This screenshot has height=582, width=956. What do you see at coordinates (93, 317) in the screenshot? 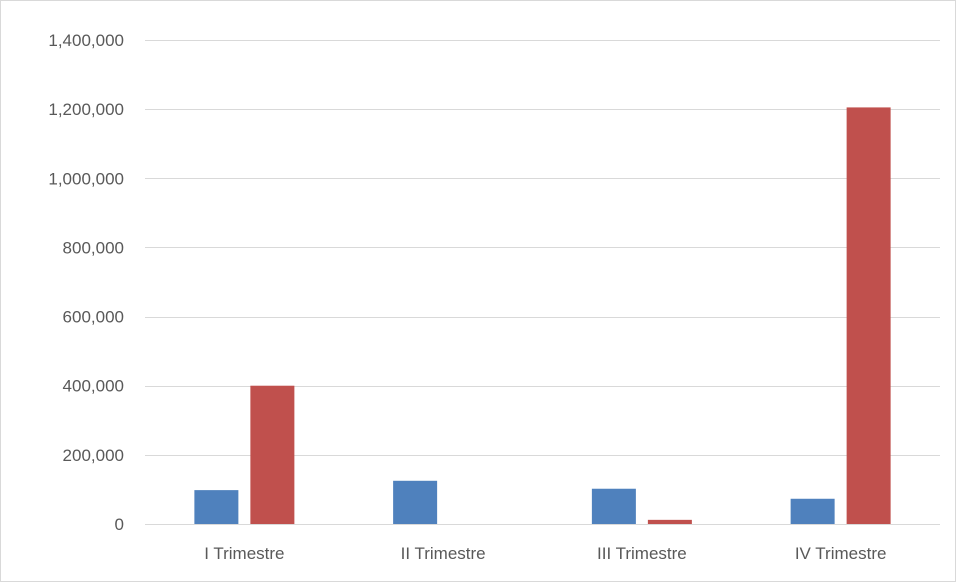
I see `y-tick-label: 600,000` at bounding box center [93, 317].